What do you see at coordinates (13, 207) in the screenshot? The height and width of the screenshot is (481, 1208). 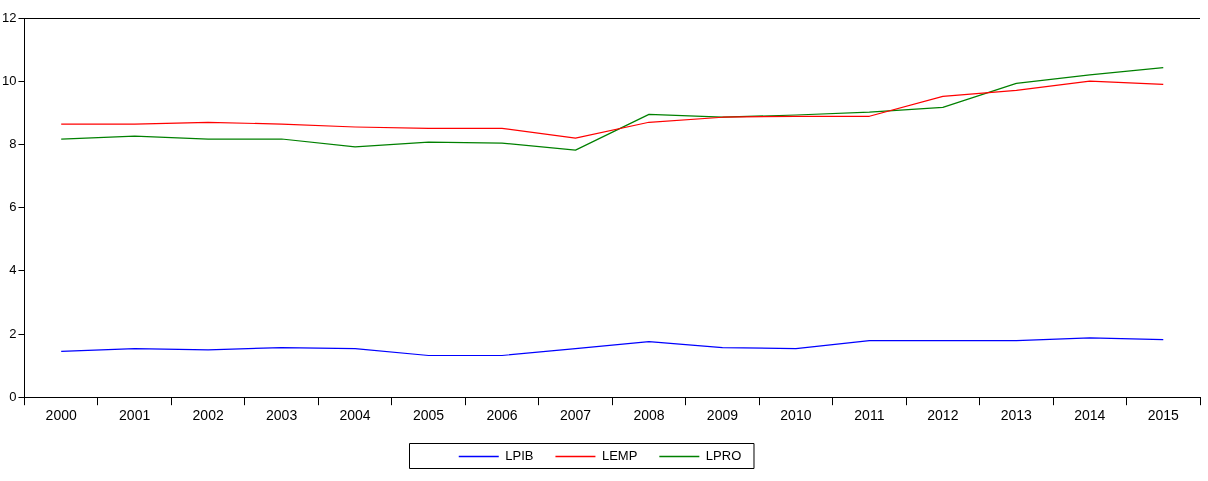 I see `y-tick-label: 6` at bounding box center [13, 207].